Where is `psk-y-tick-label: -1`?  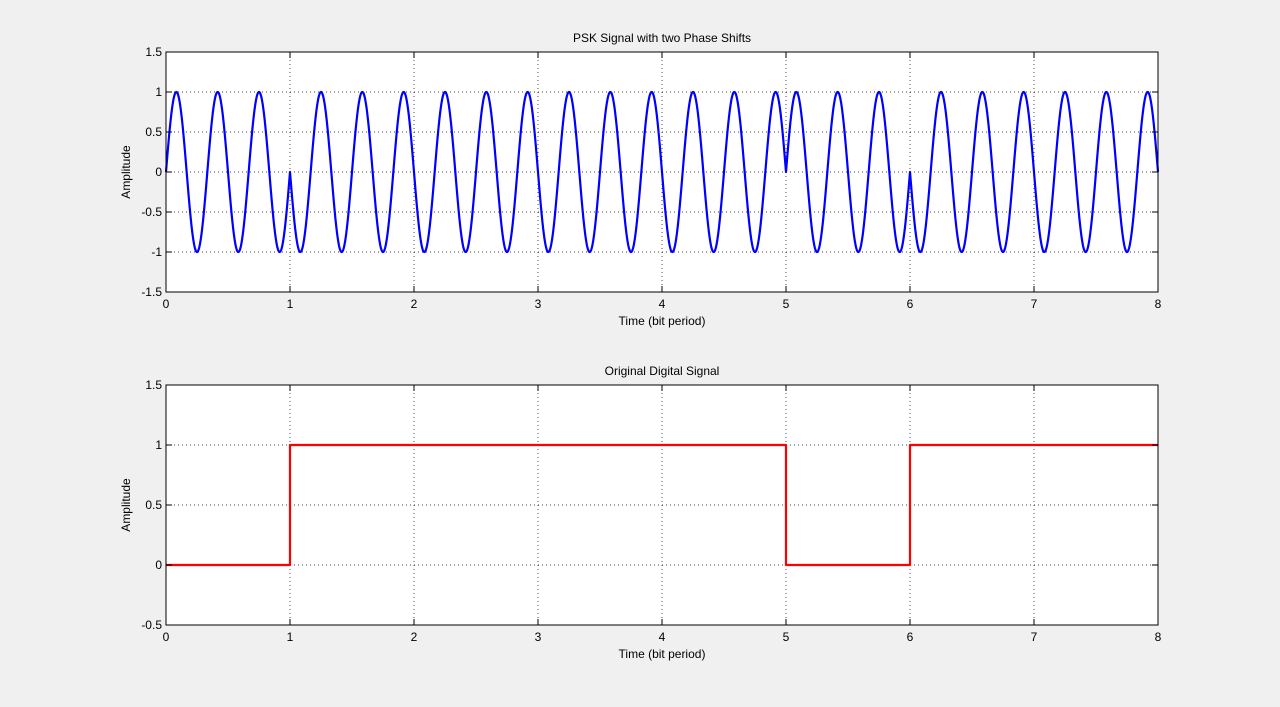 psk-y-tick-label: -1 is located at coordinates (156, 252).